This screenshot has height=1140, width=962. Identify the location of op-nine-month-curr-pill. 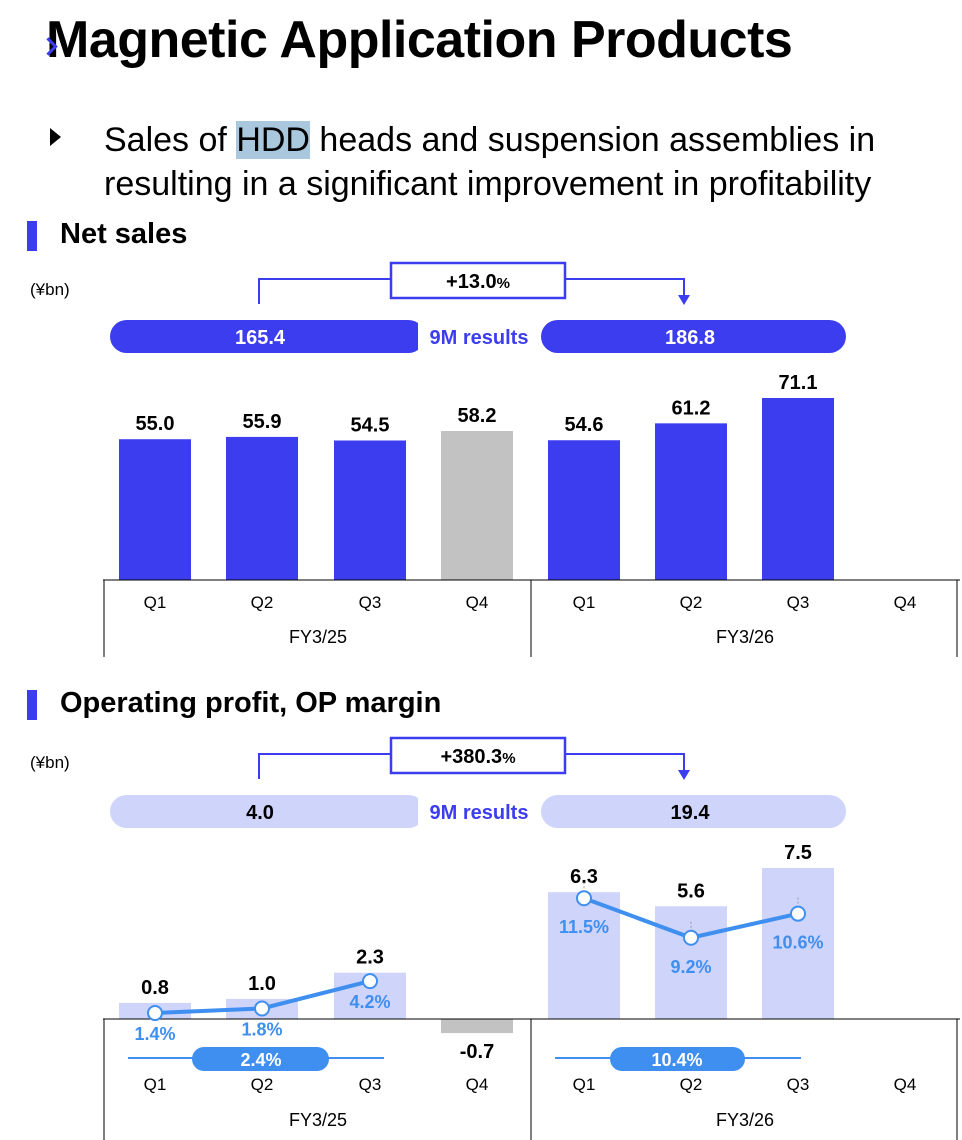
(693, 811).